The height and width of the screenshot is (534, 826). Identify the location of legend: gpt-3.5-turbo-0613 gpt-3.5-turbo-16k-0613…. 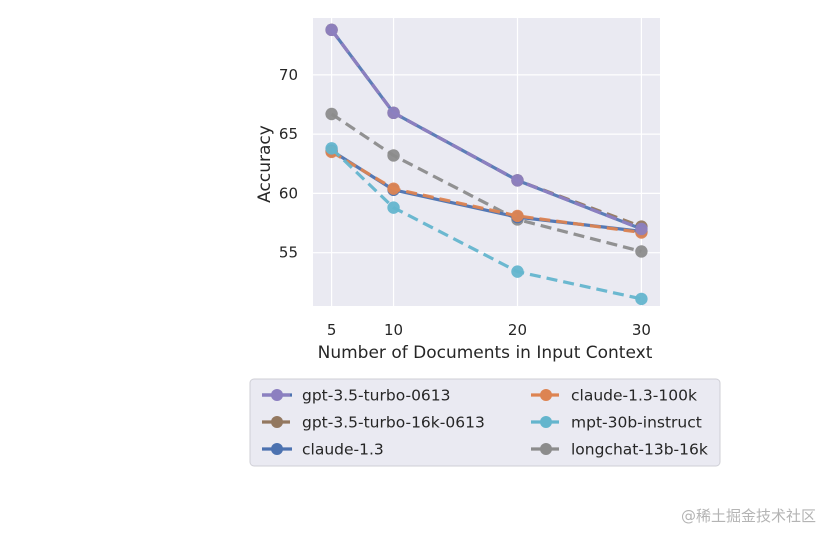
(485, 422).